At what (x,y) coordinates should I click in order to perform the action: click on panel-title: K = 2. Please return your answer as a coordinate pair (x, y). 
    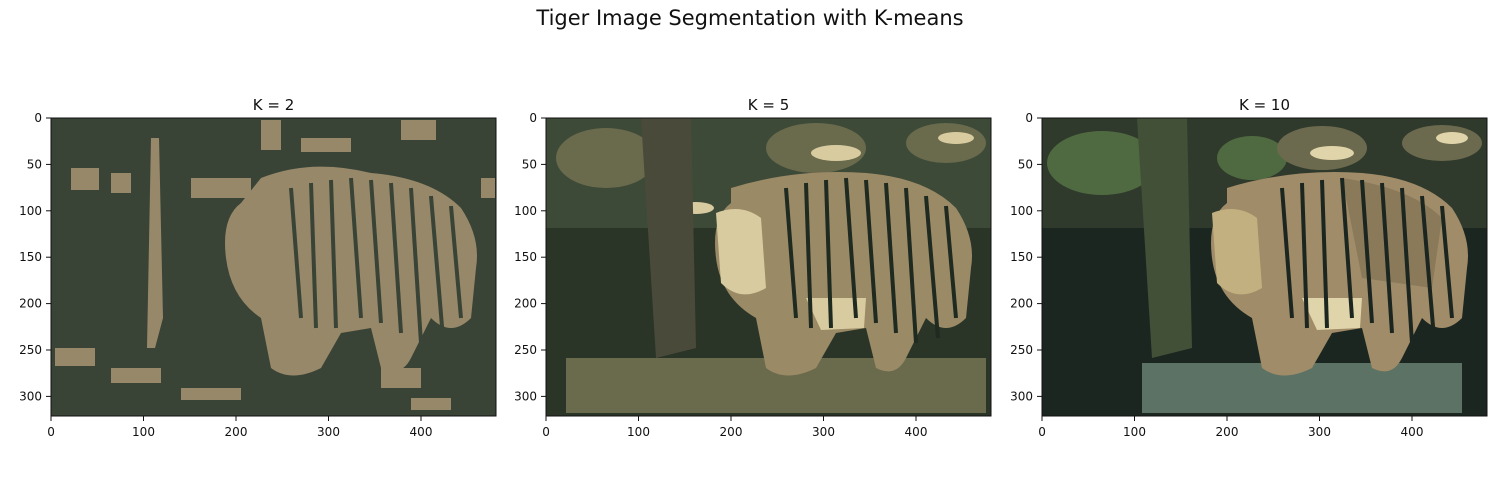
    Looking at the image, I should click on (273, 105).